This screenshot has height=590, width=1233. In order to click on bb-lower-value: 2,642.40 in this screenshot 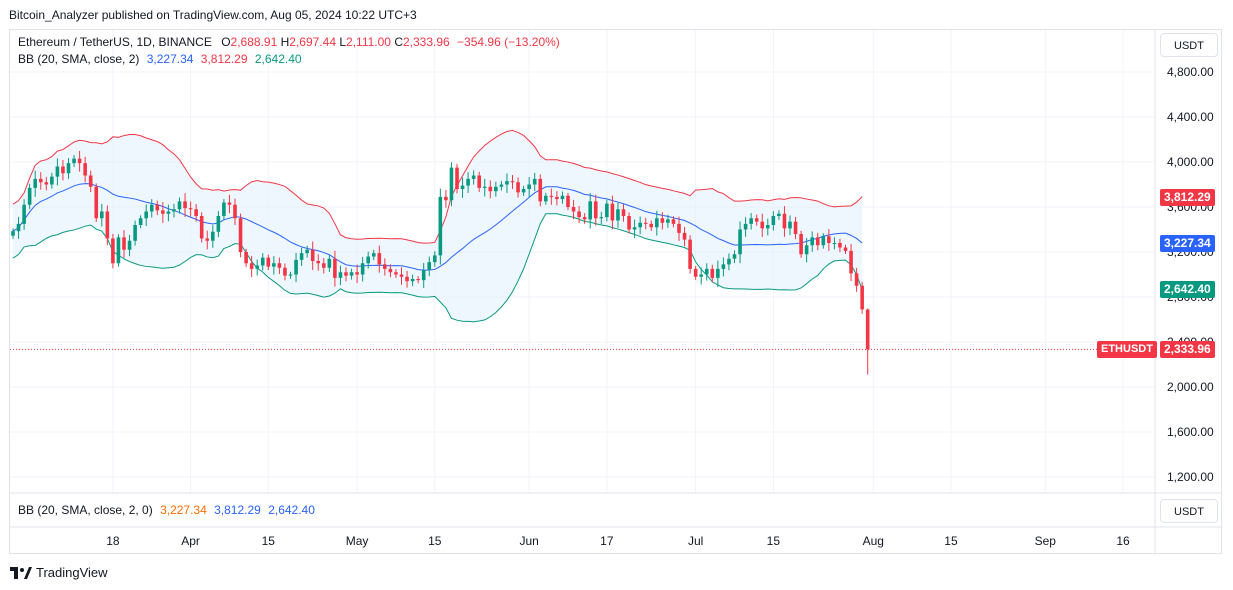, I will do `click(278, 59)`.